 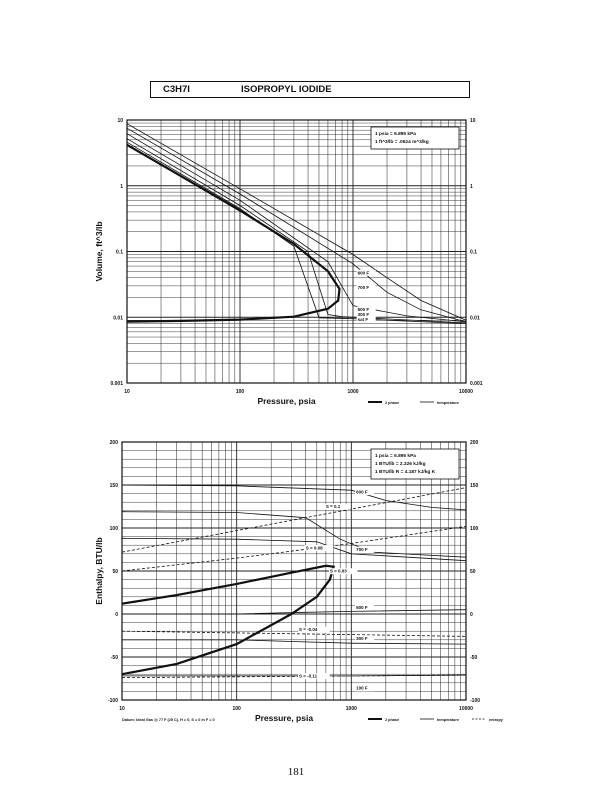 I want to click on chart1-xtick-label: 10, so click(x=127, y=392).